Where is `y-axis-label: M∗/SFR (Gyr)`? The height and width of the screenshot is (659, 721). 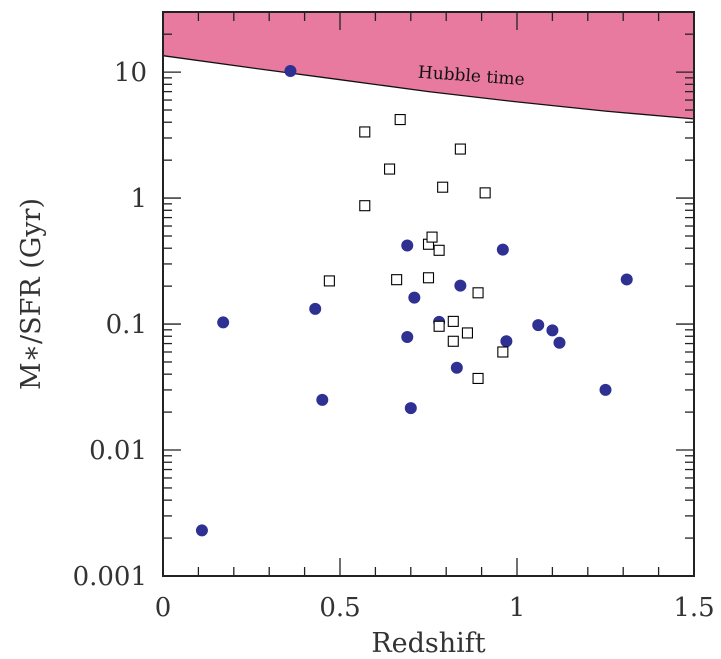
y-axis-label: M∗/SFR (Gyr) is located at coordinates (31, 294).